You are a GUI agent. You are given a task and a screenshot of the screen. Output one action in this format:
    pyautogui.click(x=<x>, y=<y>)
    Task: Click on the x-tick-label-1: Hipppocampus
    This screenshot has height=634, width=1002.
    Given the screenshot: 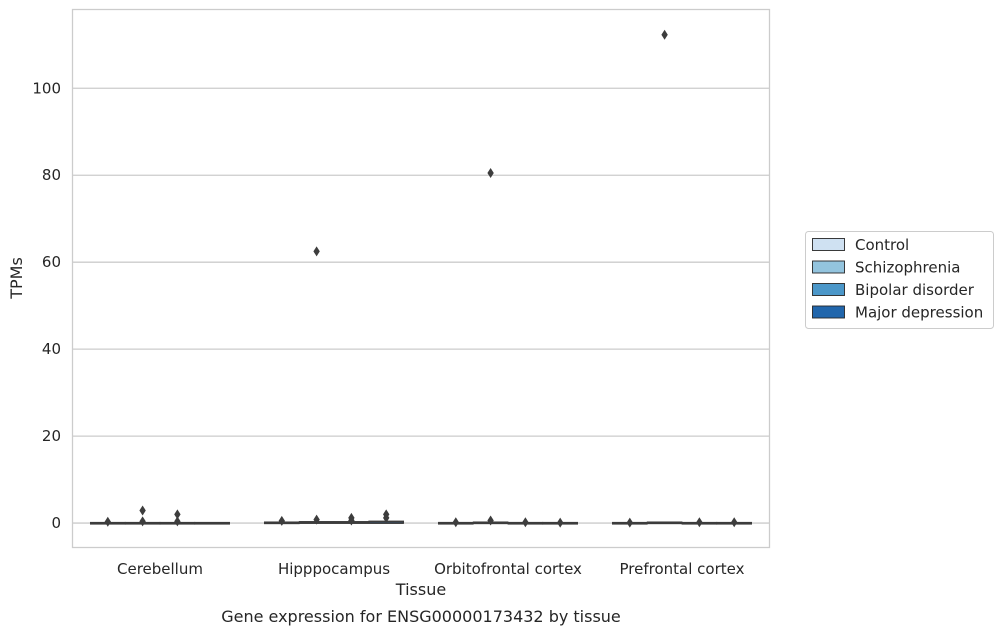 What is the action you would take?
    pyautogui.click(x=334, y=569)
    